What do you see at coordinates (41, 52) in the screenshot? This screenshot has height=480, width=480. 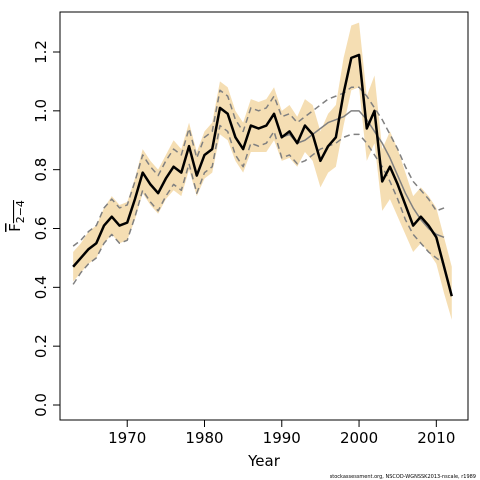 I see `y-tick-label: 1.2` at bounding box center [41, 52].